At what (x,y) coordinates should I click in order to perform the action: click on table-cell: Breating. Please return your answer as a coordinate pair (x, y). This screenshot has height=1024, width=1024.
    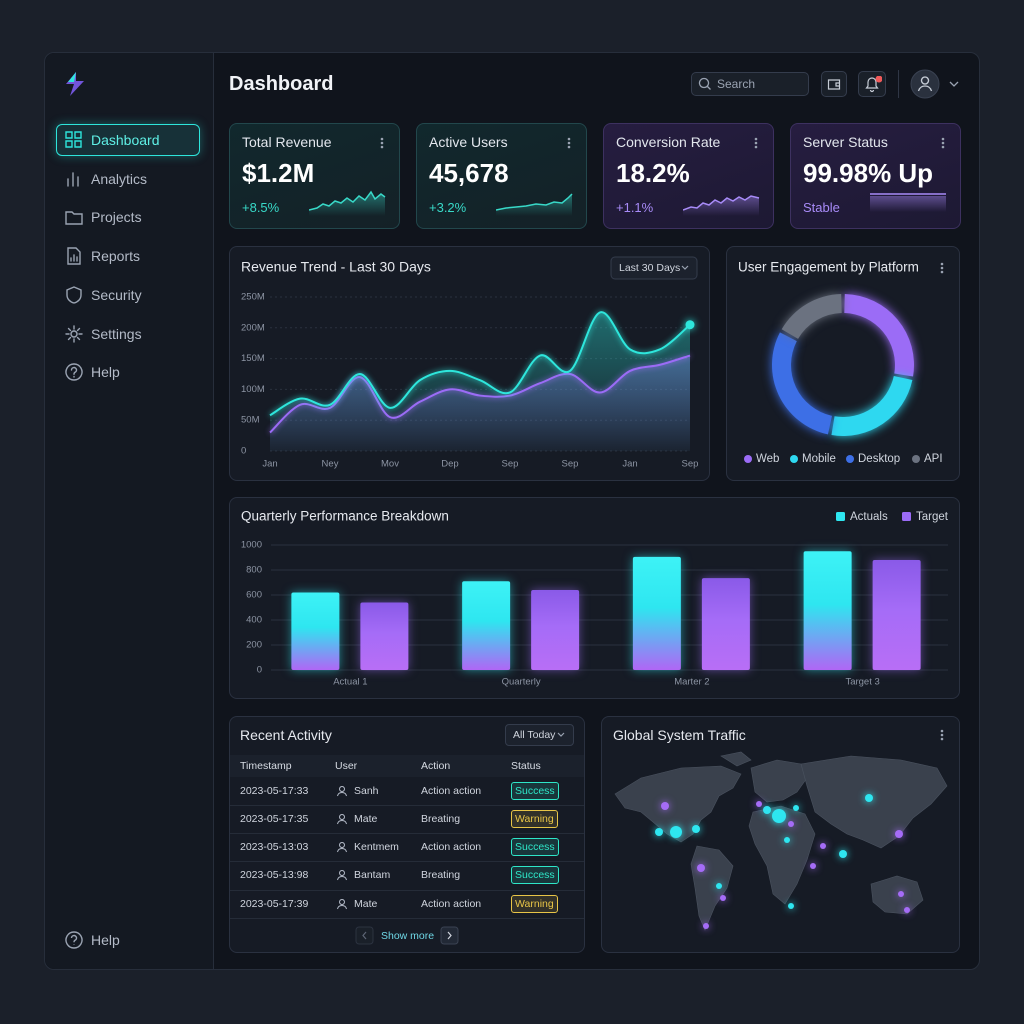
    Looking at the image, I should click on (441, 875).